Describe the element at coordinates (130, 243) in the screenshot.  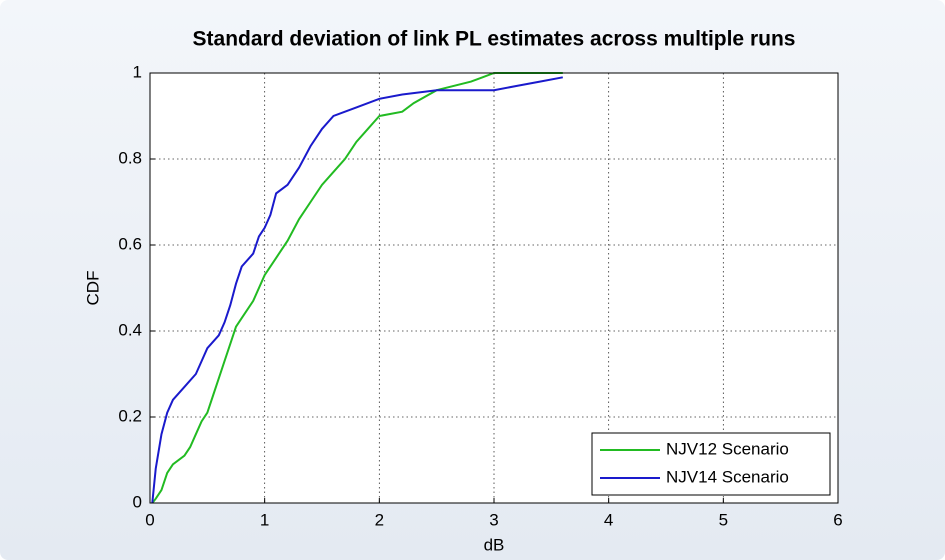
I see `y-tick-label: 0.6` at that location.